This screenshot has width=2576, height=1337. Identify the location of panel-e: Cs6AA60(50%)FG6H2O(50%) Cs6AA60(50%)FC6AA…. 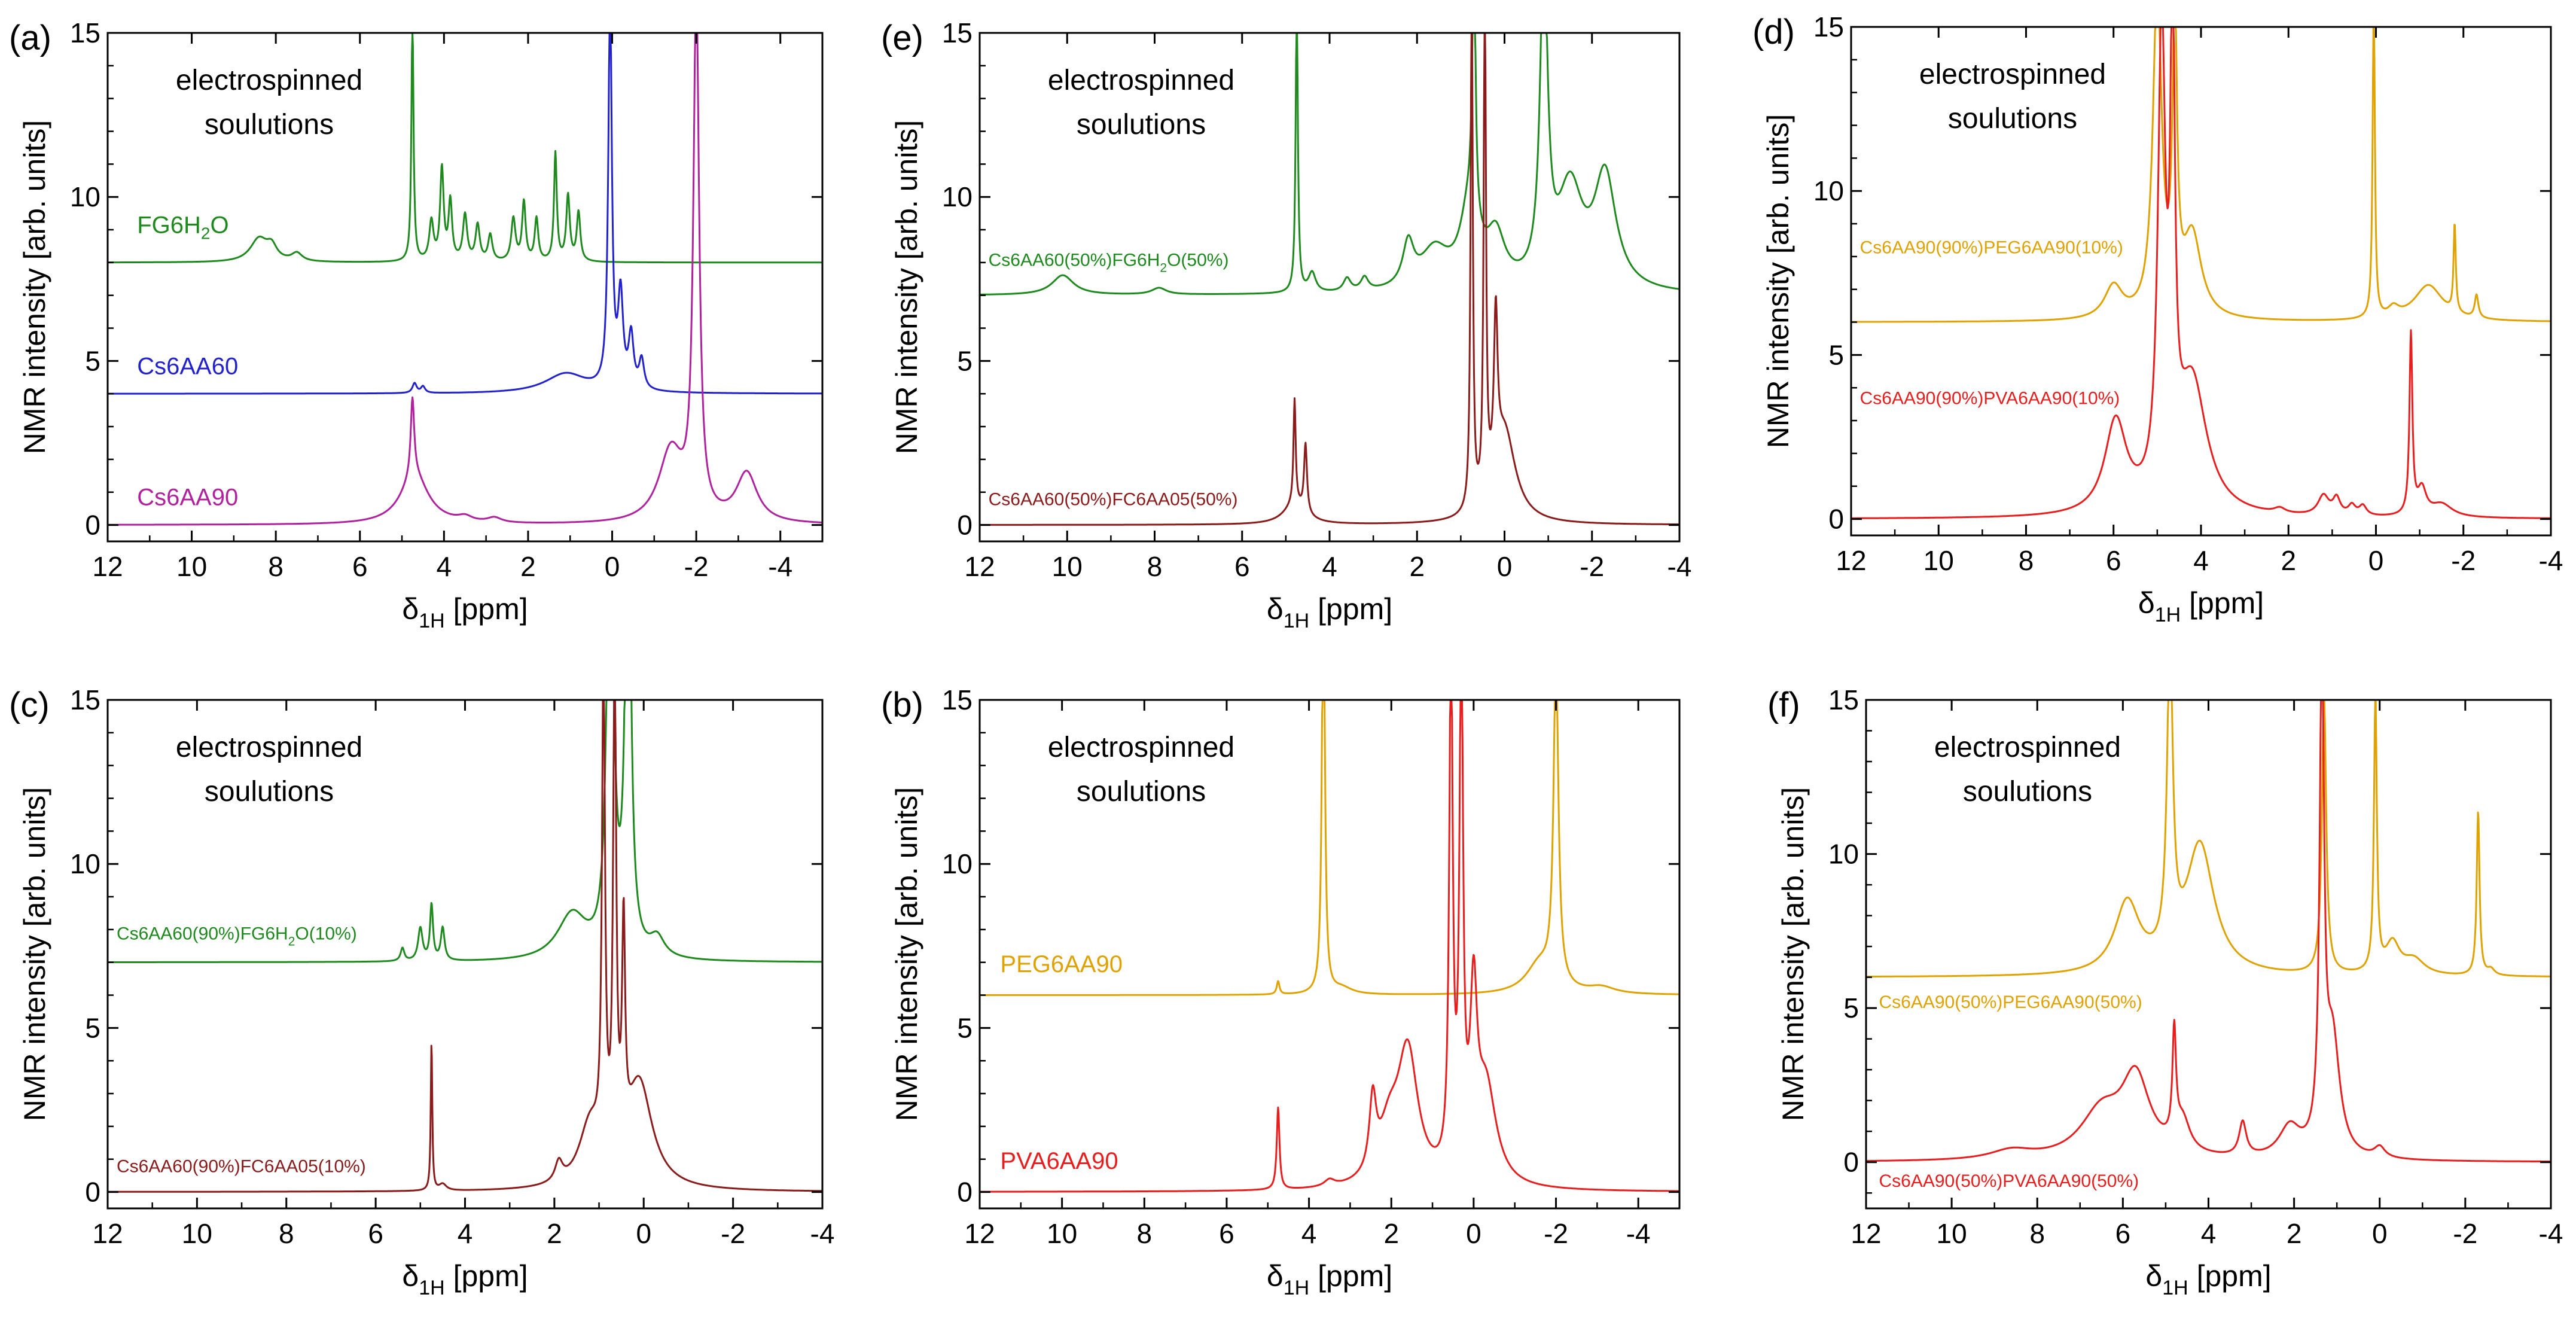
(1286, 324).